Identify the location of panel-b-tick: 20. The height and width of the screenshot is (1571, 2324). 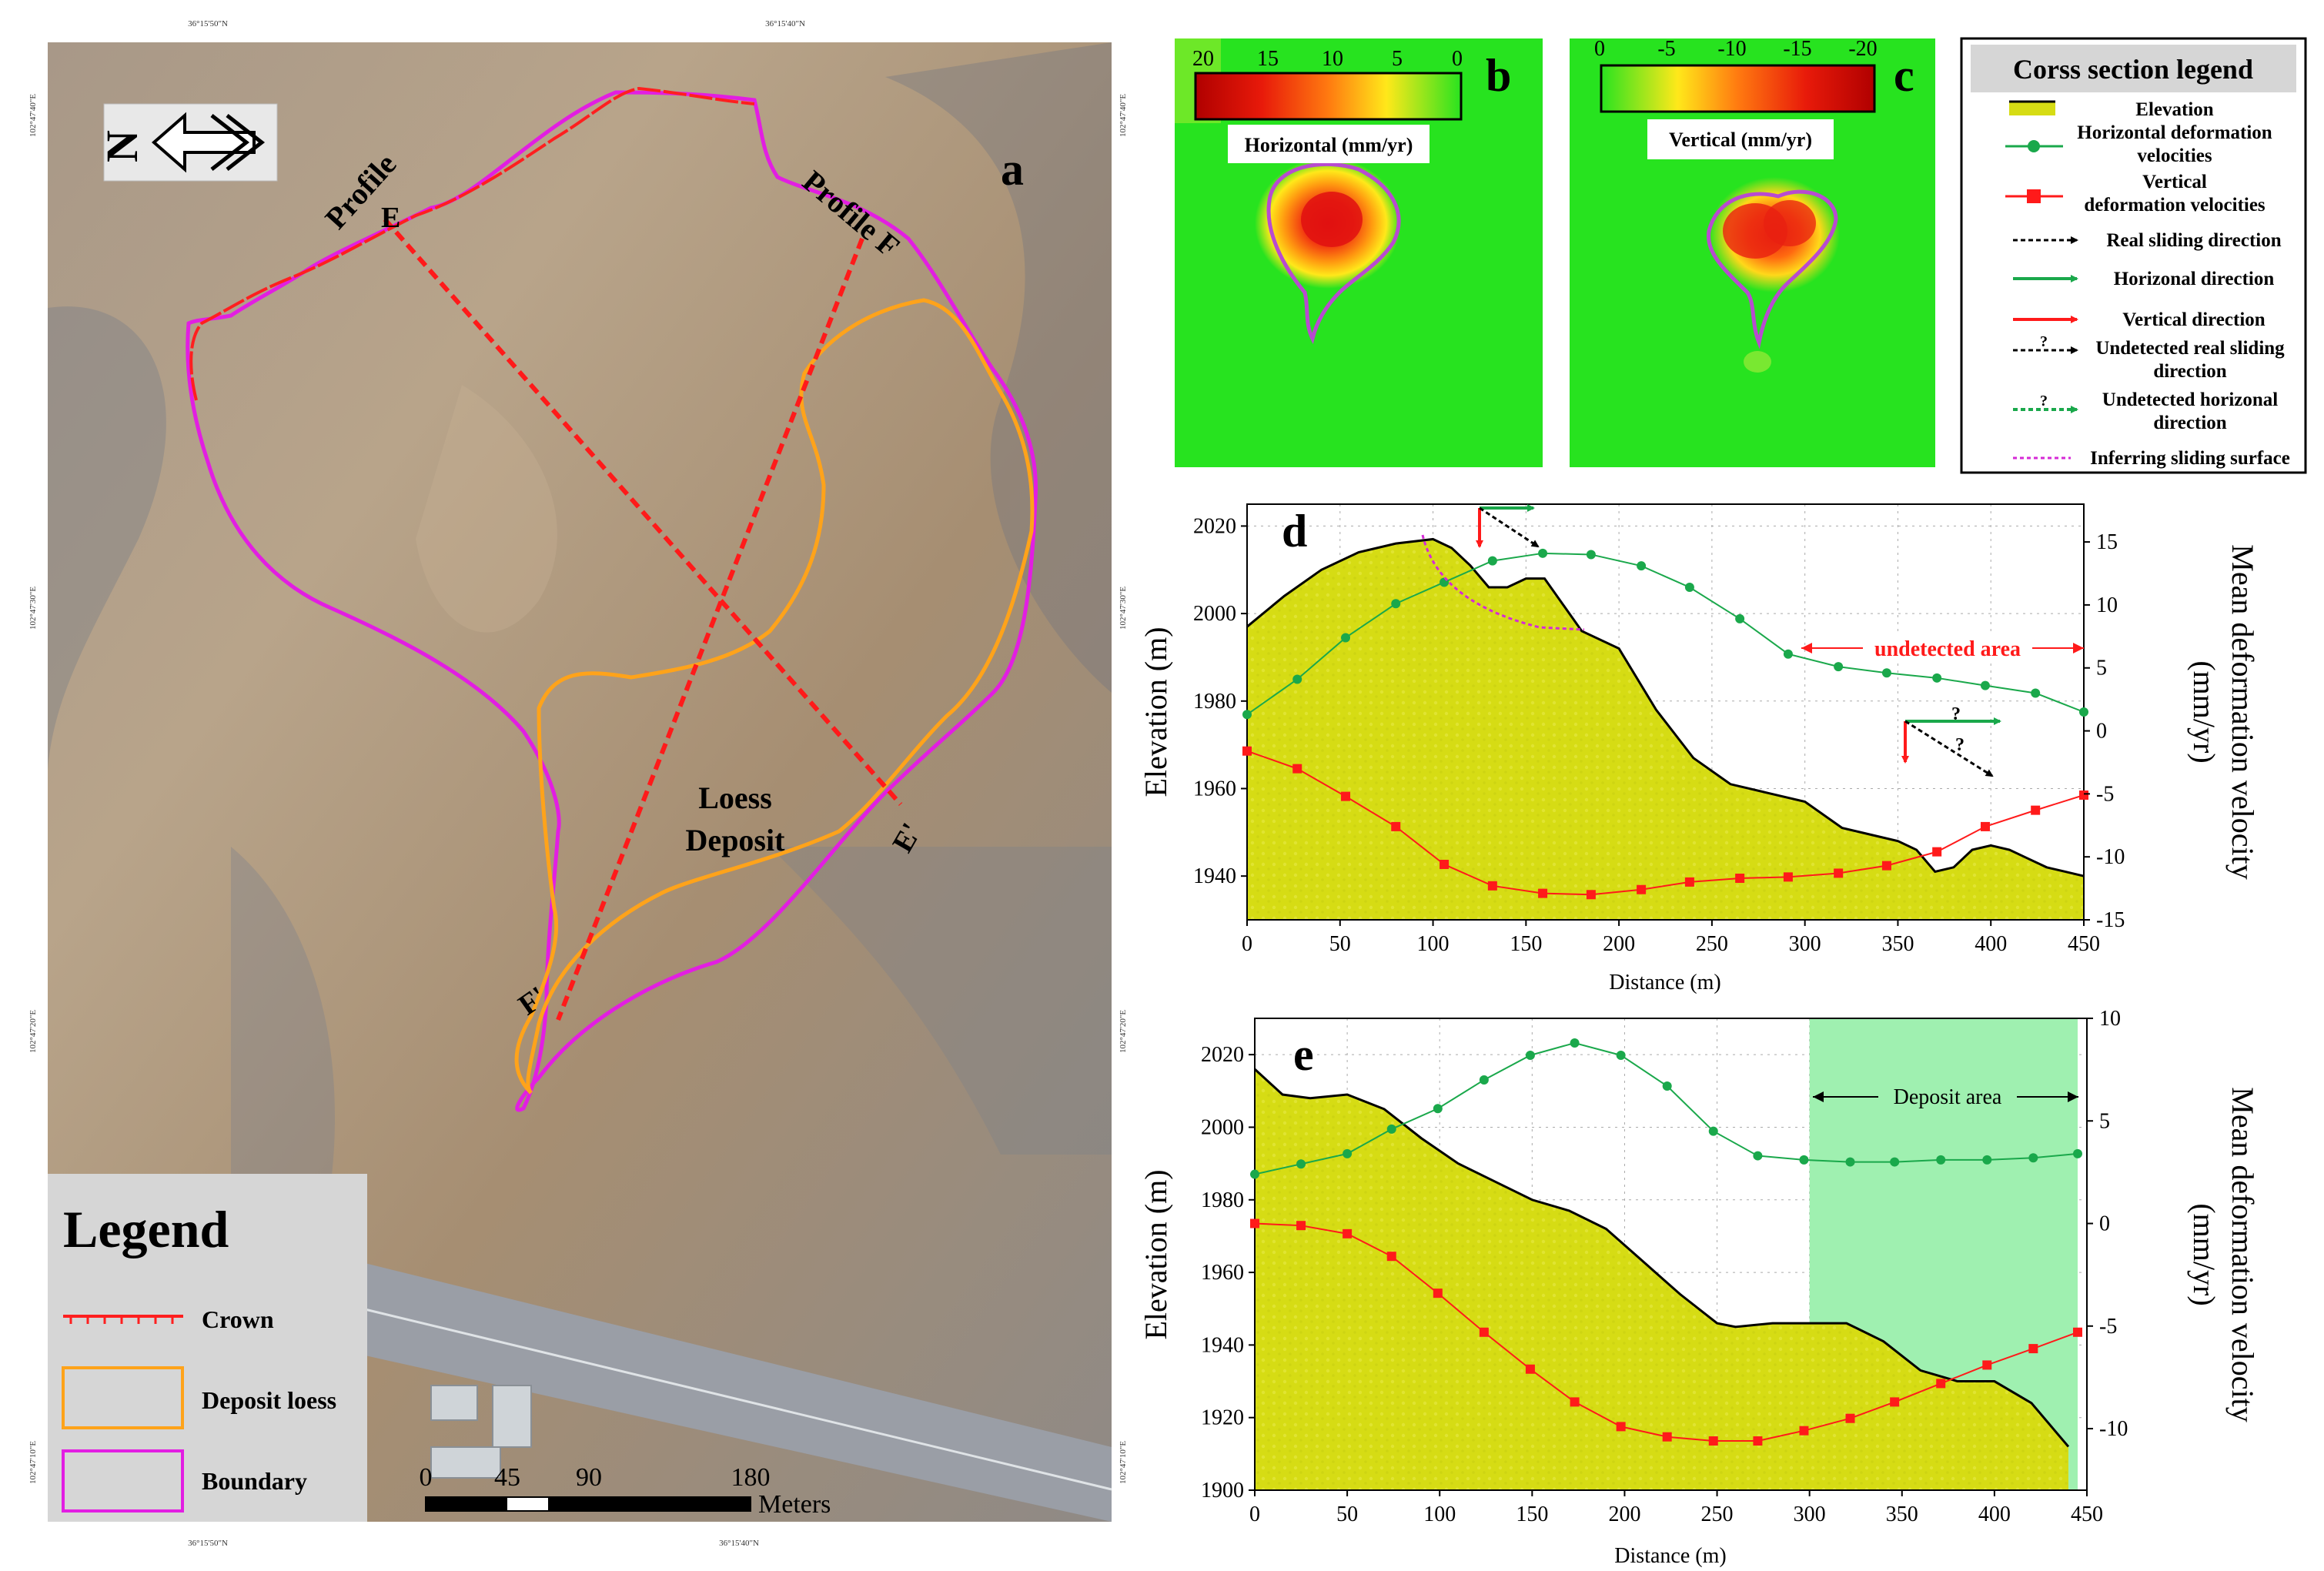
(1203, 59).